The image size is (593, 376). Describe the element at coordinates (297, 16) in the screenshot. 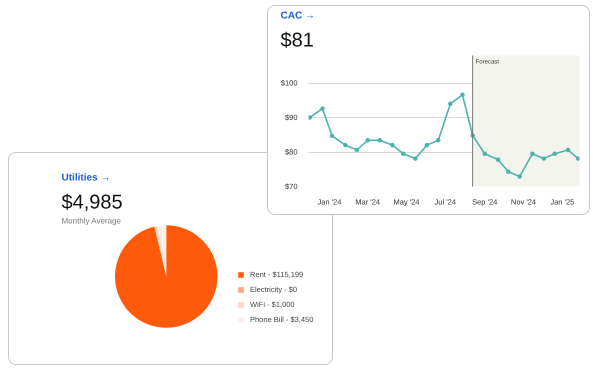

I see `chart-title: CAC →` at that location.